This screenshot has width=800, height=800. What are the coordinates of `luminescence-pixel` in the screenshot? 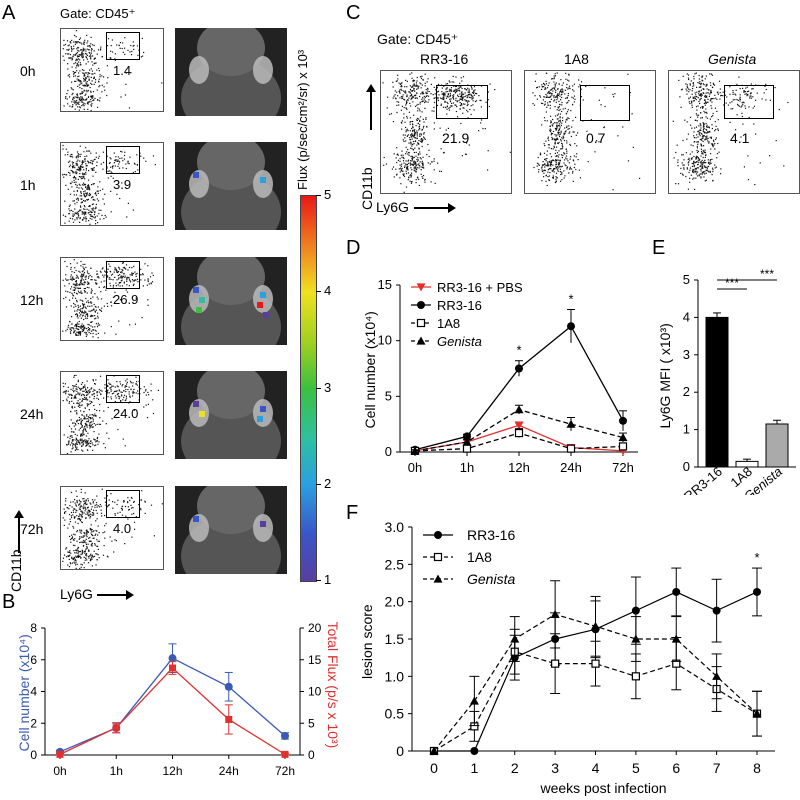 It's located at (196, 519).